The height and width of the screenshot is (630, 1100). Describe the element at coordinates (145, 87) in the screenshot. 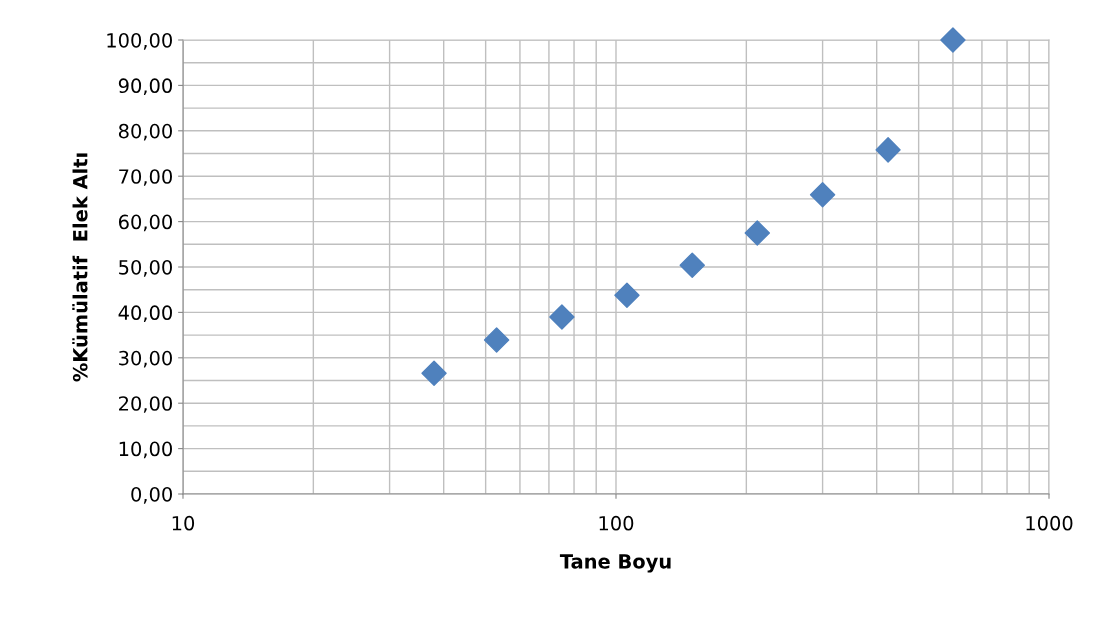

I see `y-tick-label: 90,00` at that location.